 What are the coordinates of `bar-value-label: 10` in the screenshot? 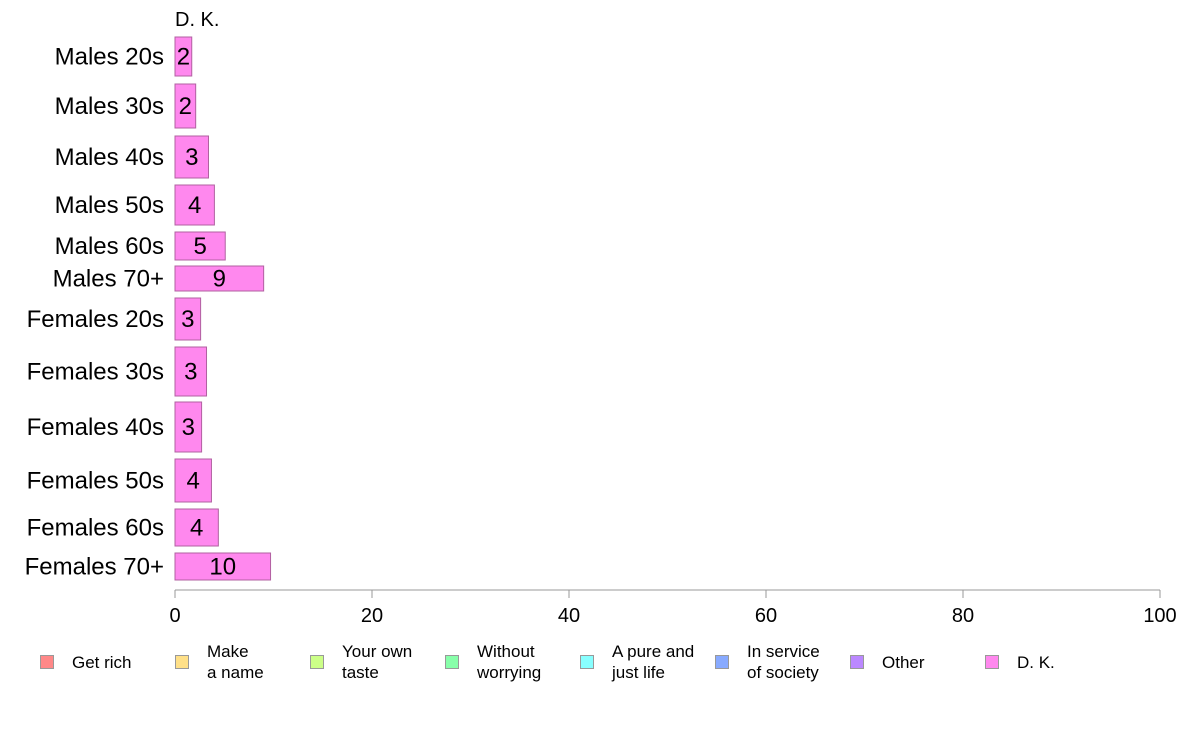 It's located at (222, 567).